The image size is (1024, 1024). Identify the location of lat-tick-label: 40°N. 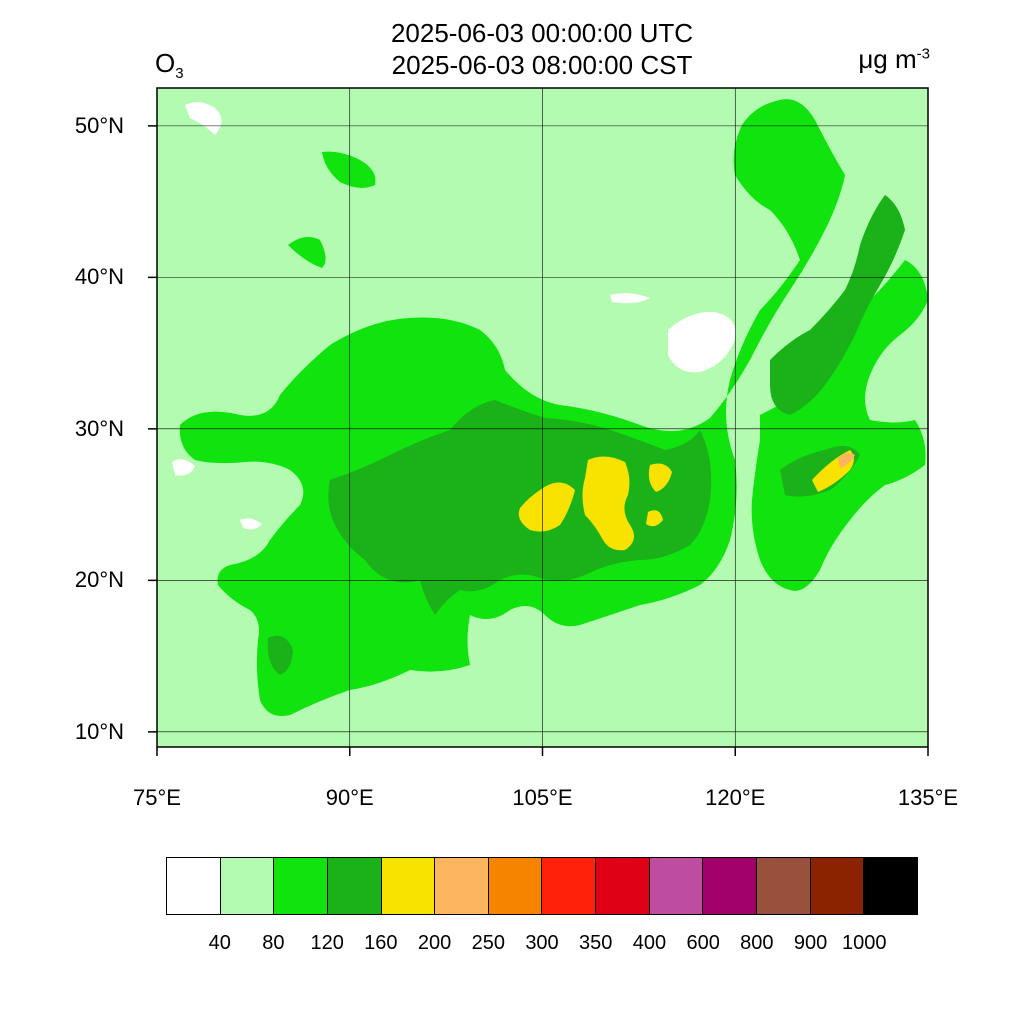
(99, 277).